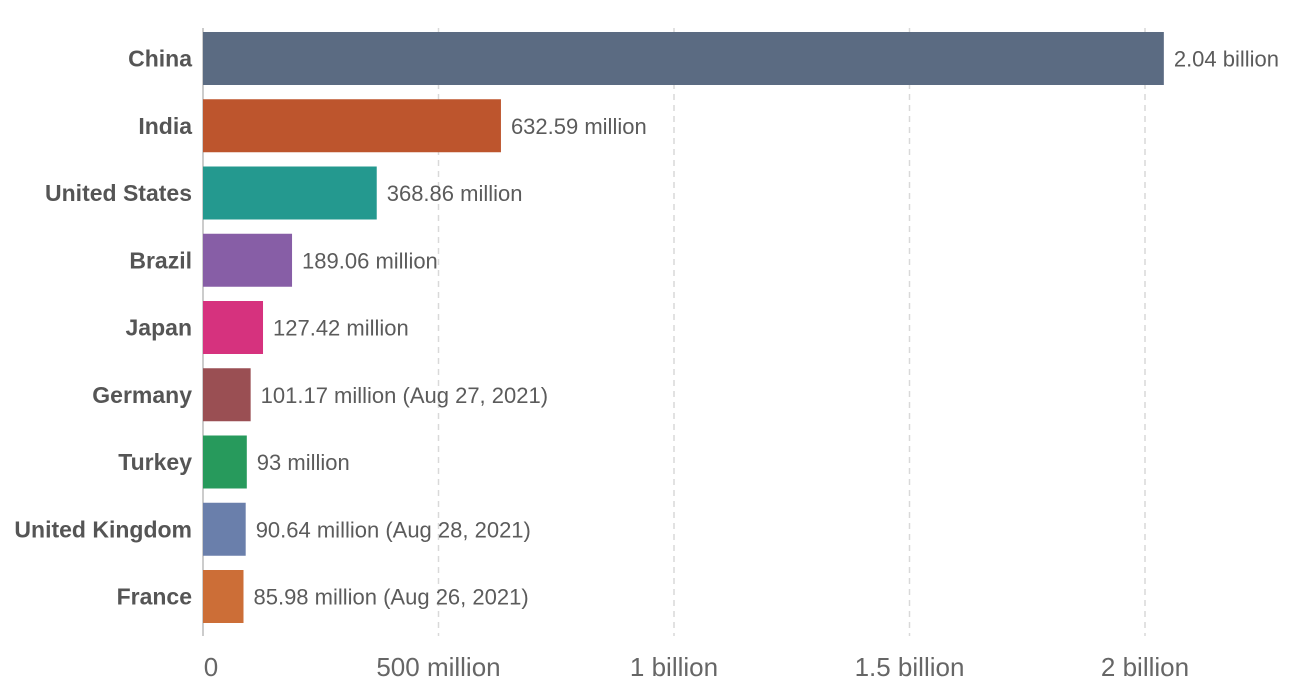  Describe the element at coordinates (404, 395) in the screenshot. I see `value-label: 101.17 million (Aug 27, 2021)` at that location.